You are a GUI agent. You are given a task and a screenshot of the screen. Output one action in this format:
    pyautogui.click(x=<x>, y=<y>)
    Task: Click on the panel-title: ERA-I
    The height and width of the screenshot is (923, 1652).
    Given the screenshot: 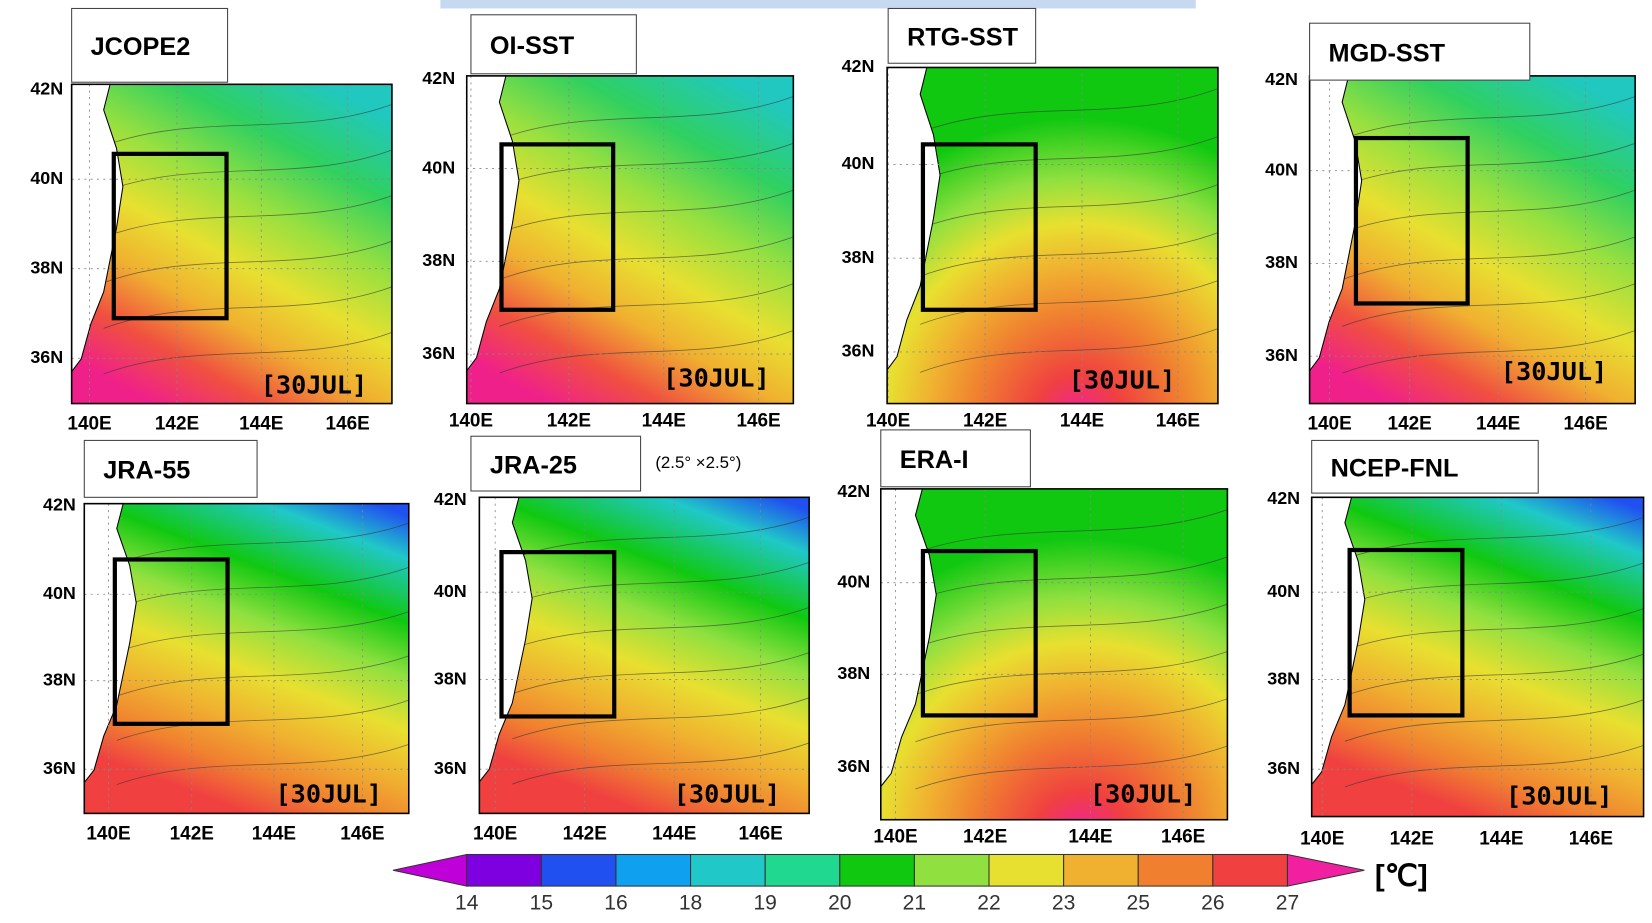 What is the action you would take?
    pyautogui.click(x=934, y=460)
    